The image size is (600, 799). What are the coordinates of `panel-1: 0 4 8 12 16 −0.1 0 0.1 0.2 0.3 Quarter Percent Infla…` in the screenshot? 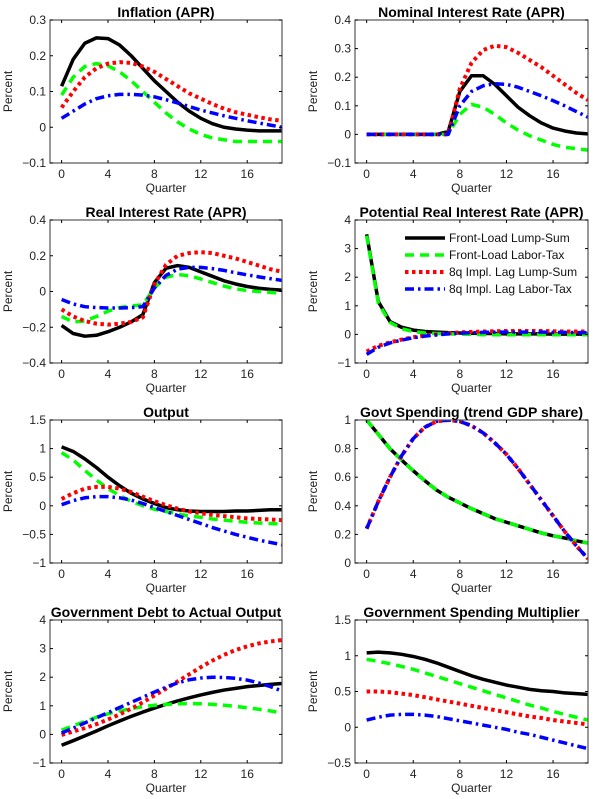 It's located at (142, 99).